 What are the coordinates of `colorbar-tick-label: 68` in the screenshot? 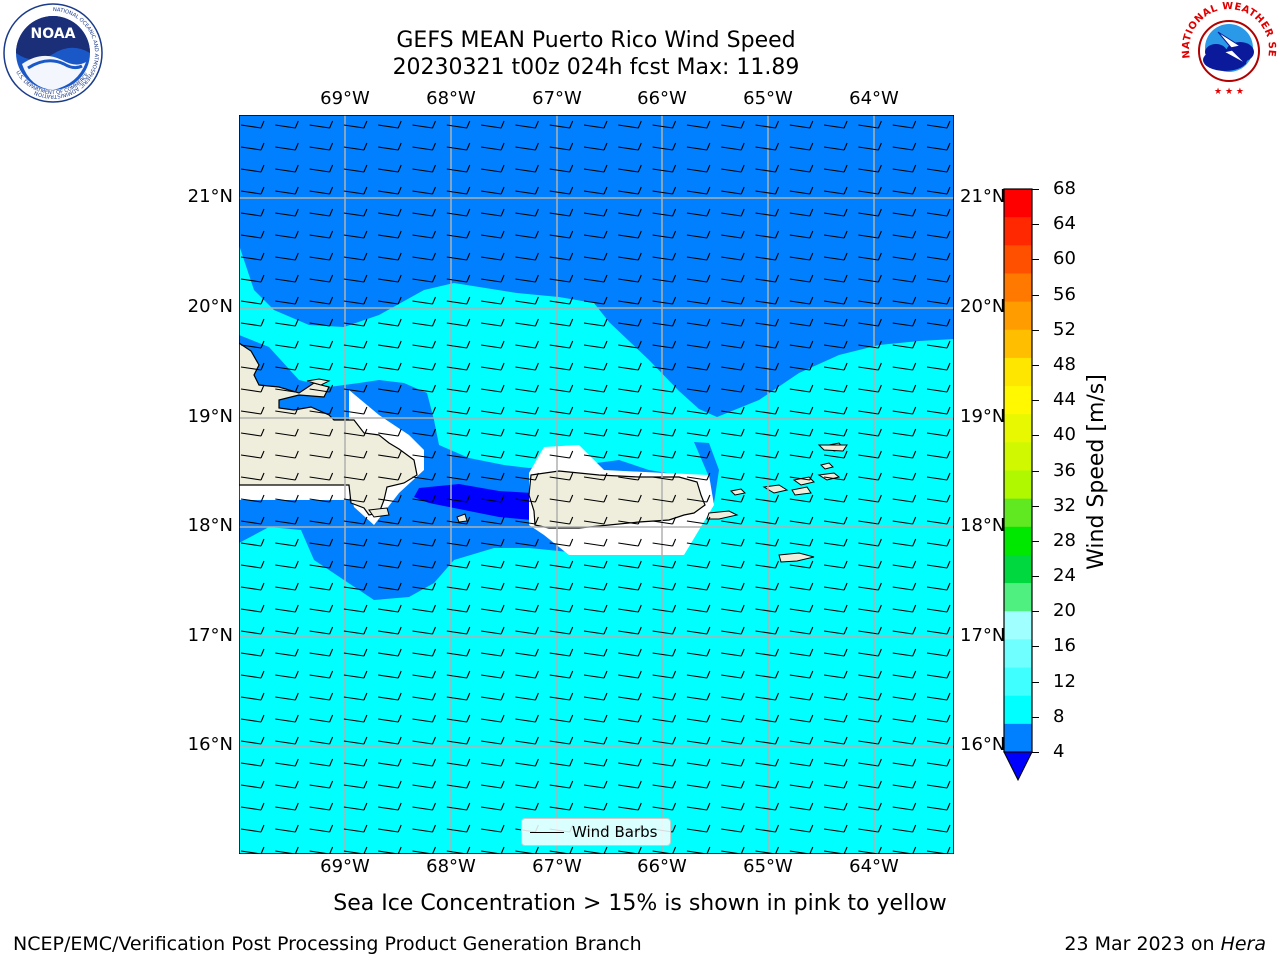 It's located at (1064, 188).